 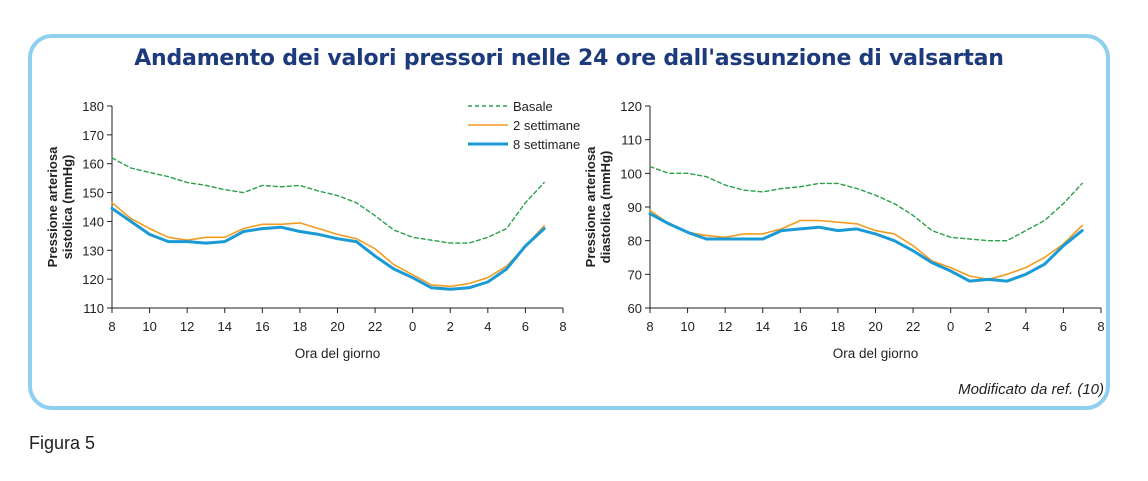 I want to click on y-tick-label: 80, so click(x=635, y=241).